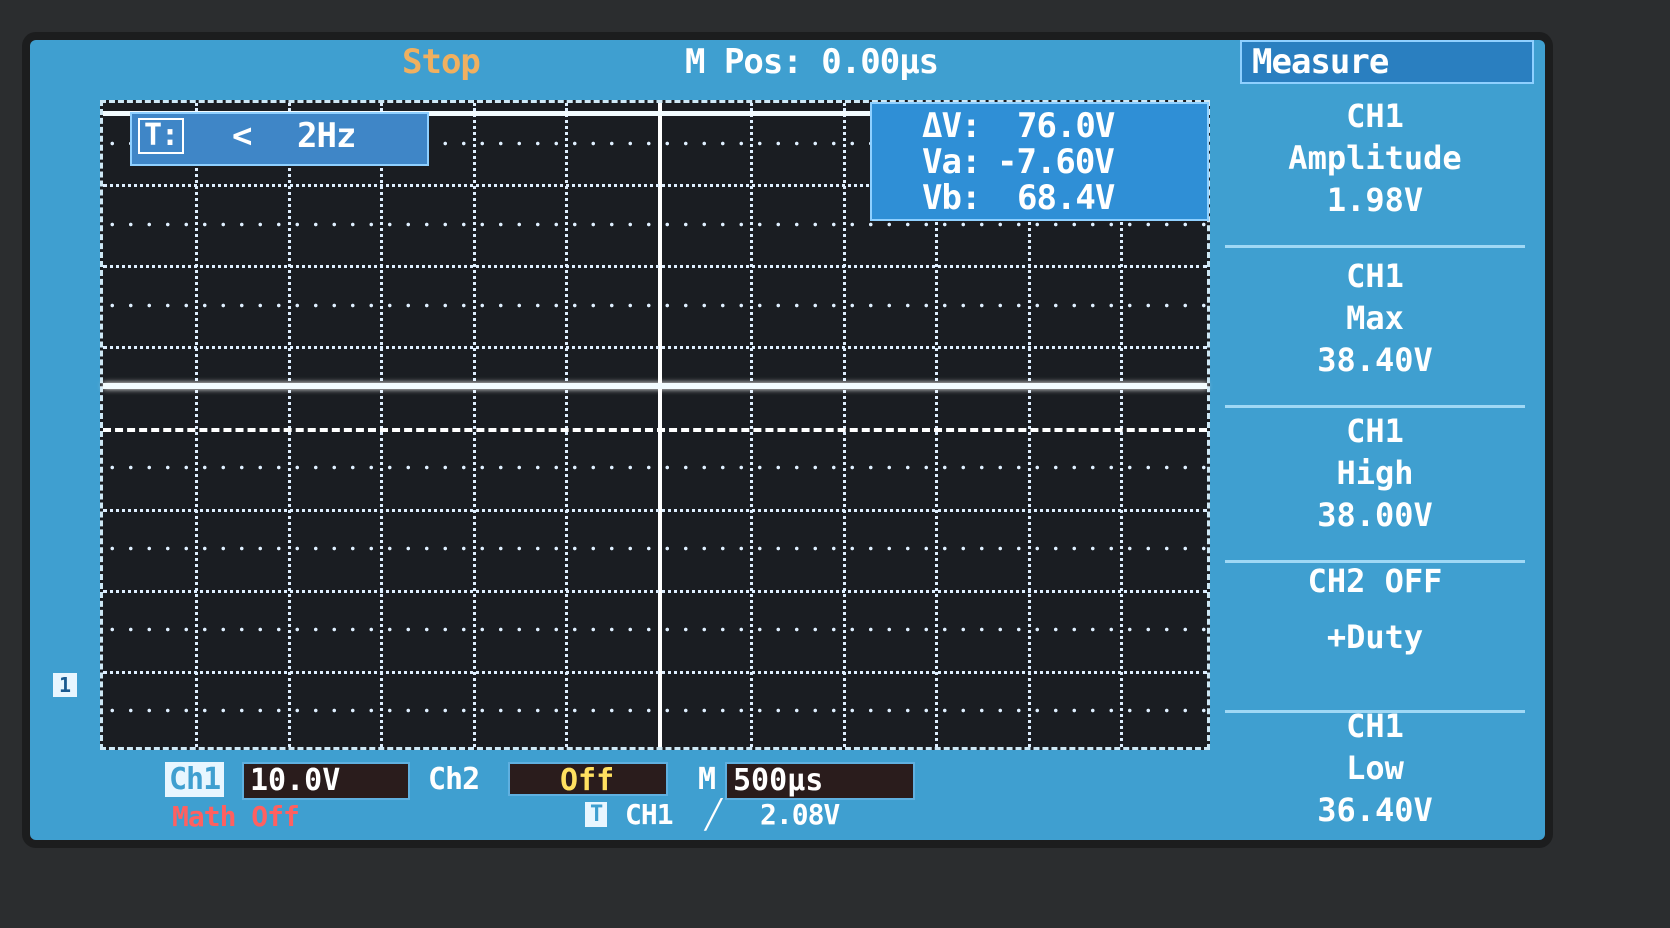  Describe the element at coordinates (1375, 158) in the screenshot. I see `slot-type: Amplitude` at that location.